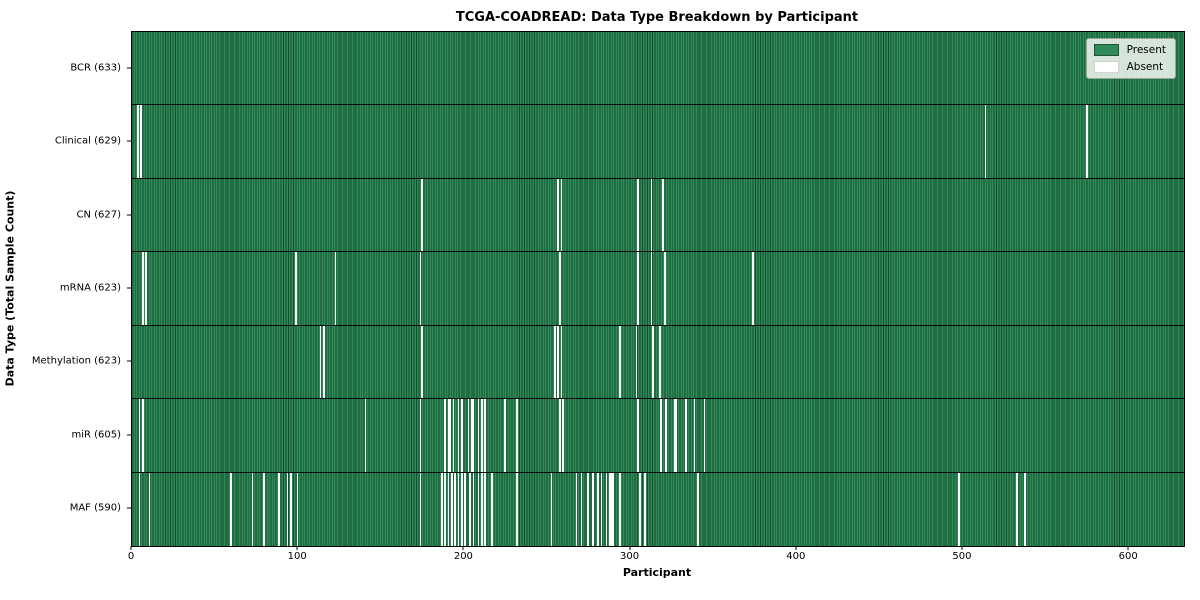  What do you see at coordinates (657, 572) in the screenshot?
I see `x-axis-label: Participant` at bounding box center [657, 572].